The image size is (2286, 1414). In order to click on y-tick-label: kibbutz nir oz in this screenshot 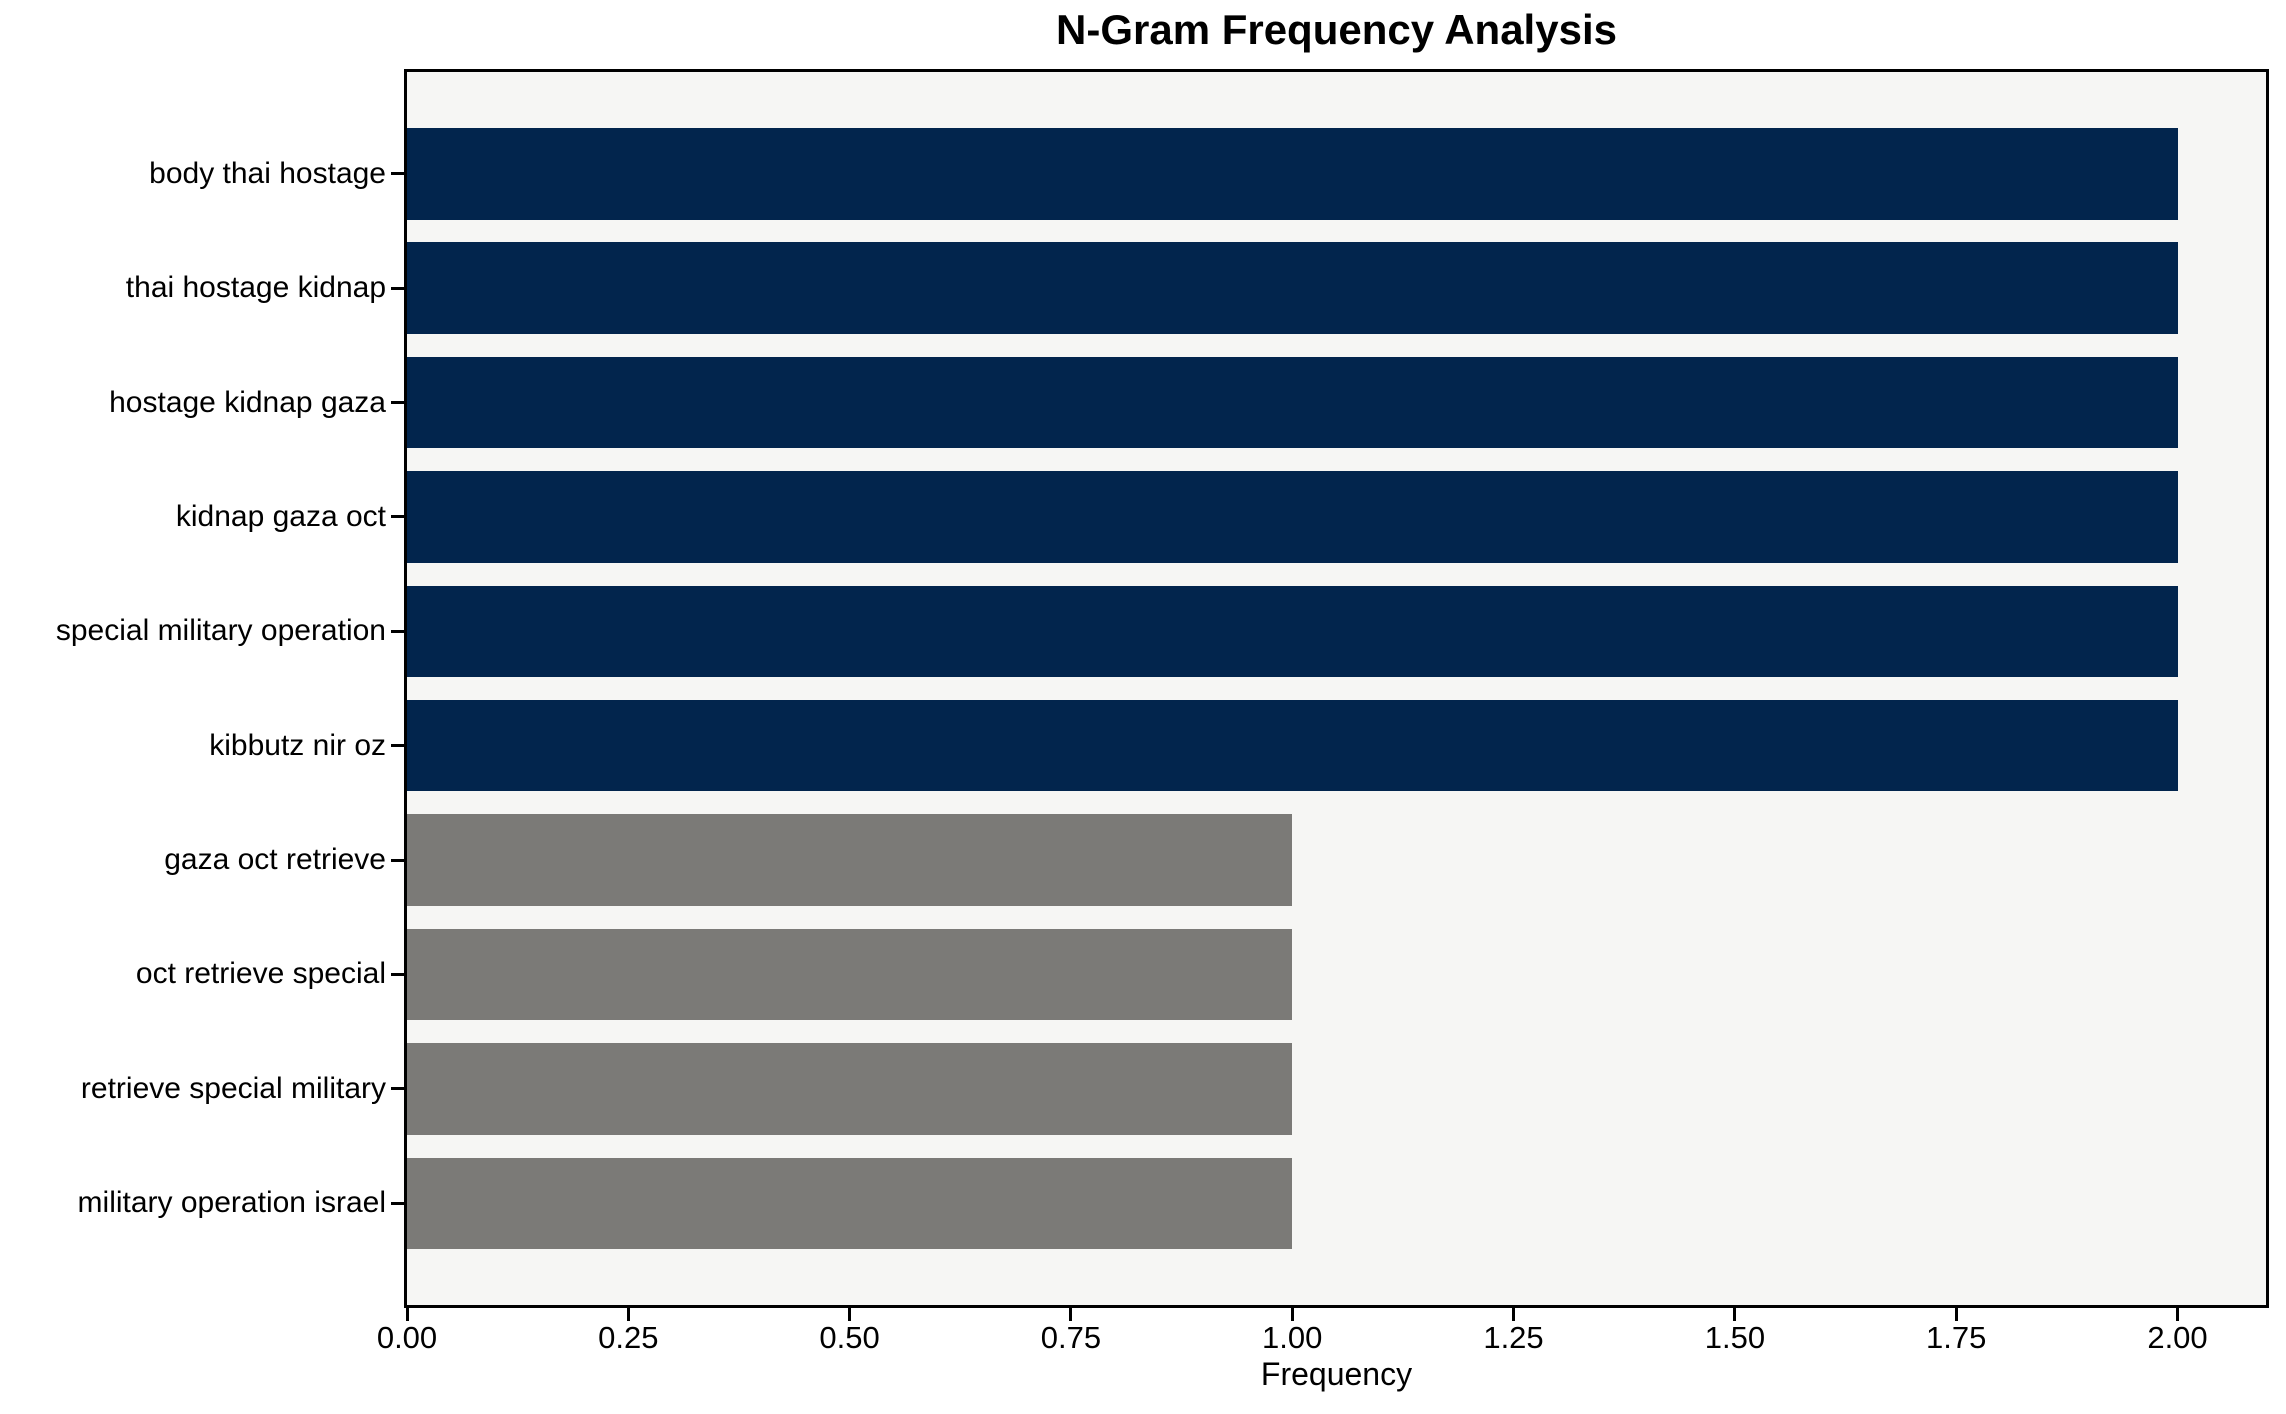, I will do `click(297, 745)`.